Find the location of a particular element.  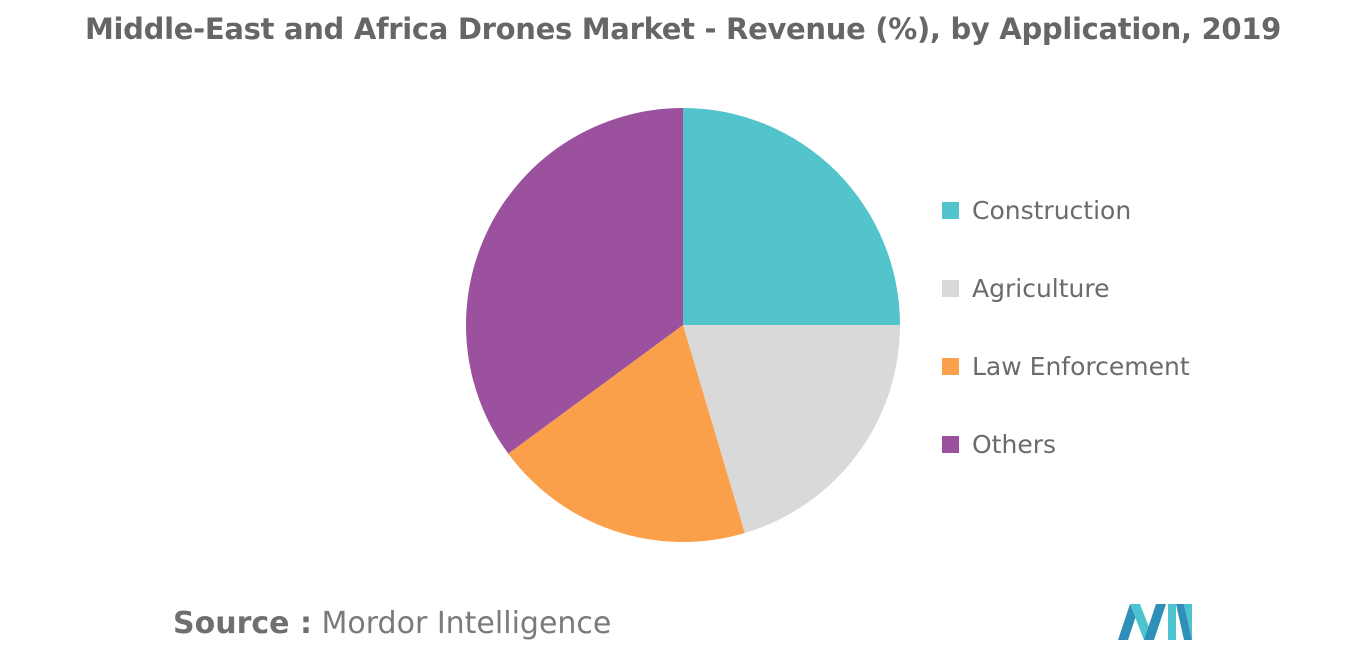

source-prefix: Source : is located at coordinates (242, 623).